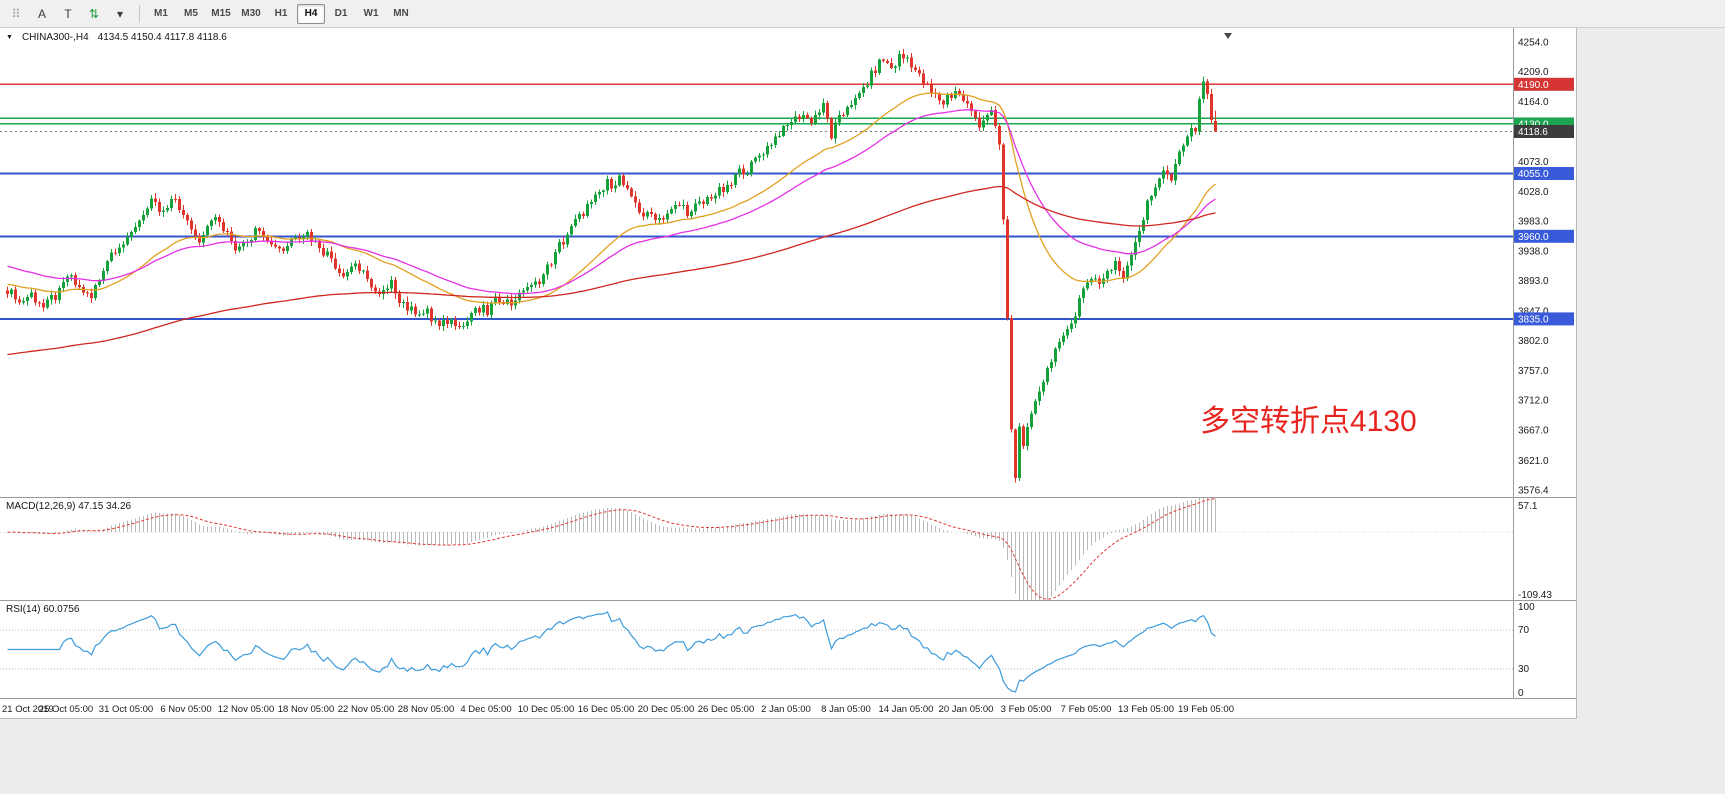  I want to click on rsi-line, so click(611, 652).